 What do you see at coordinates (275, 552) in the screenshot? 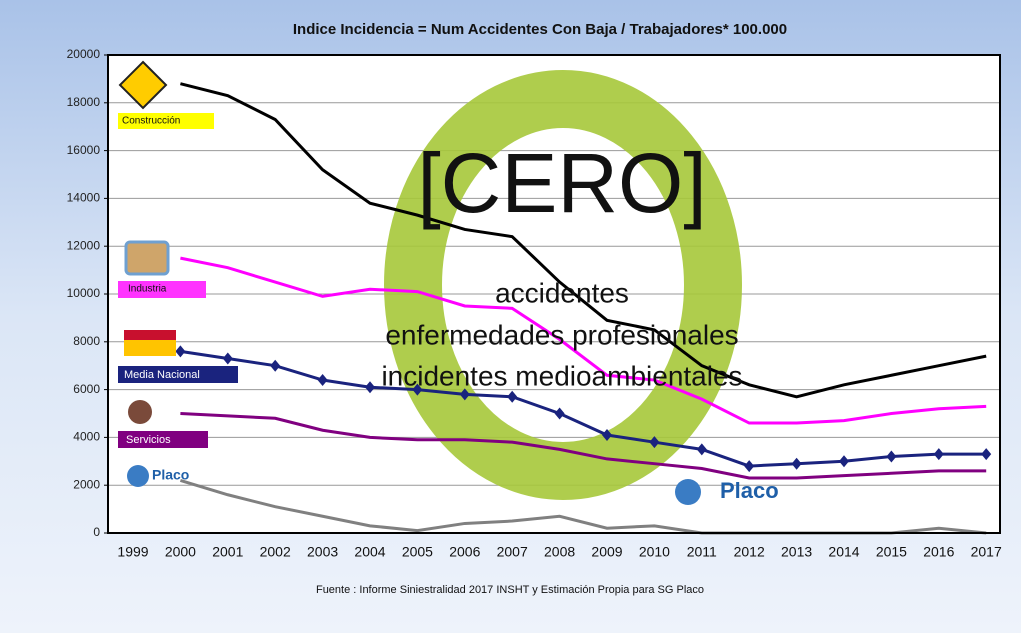
I see `x-tick-label: 2002` at bounding box center [275, 552].